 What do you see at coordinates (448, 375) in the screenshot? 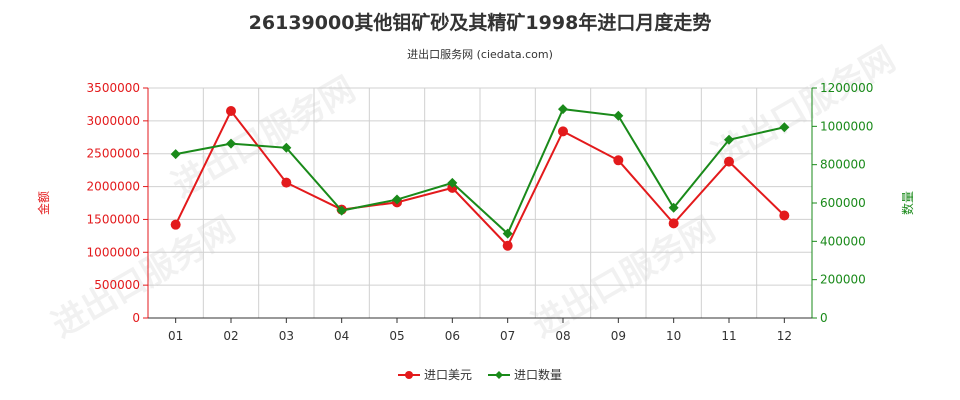
I see `legend-label-1: 进口美元` at bounding box center [448, 375].